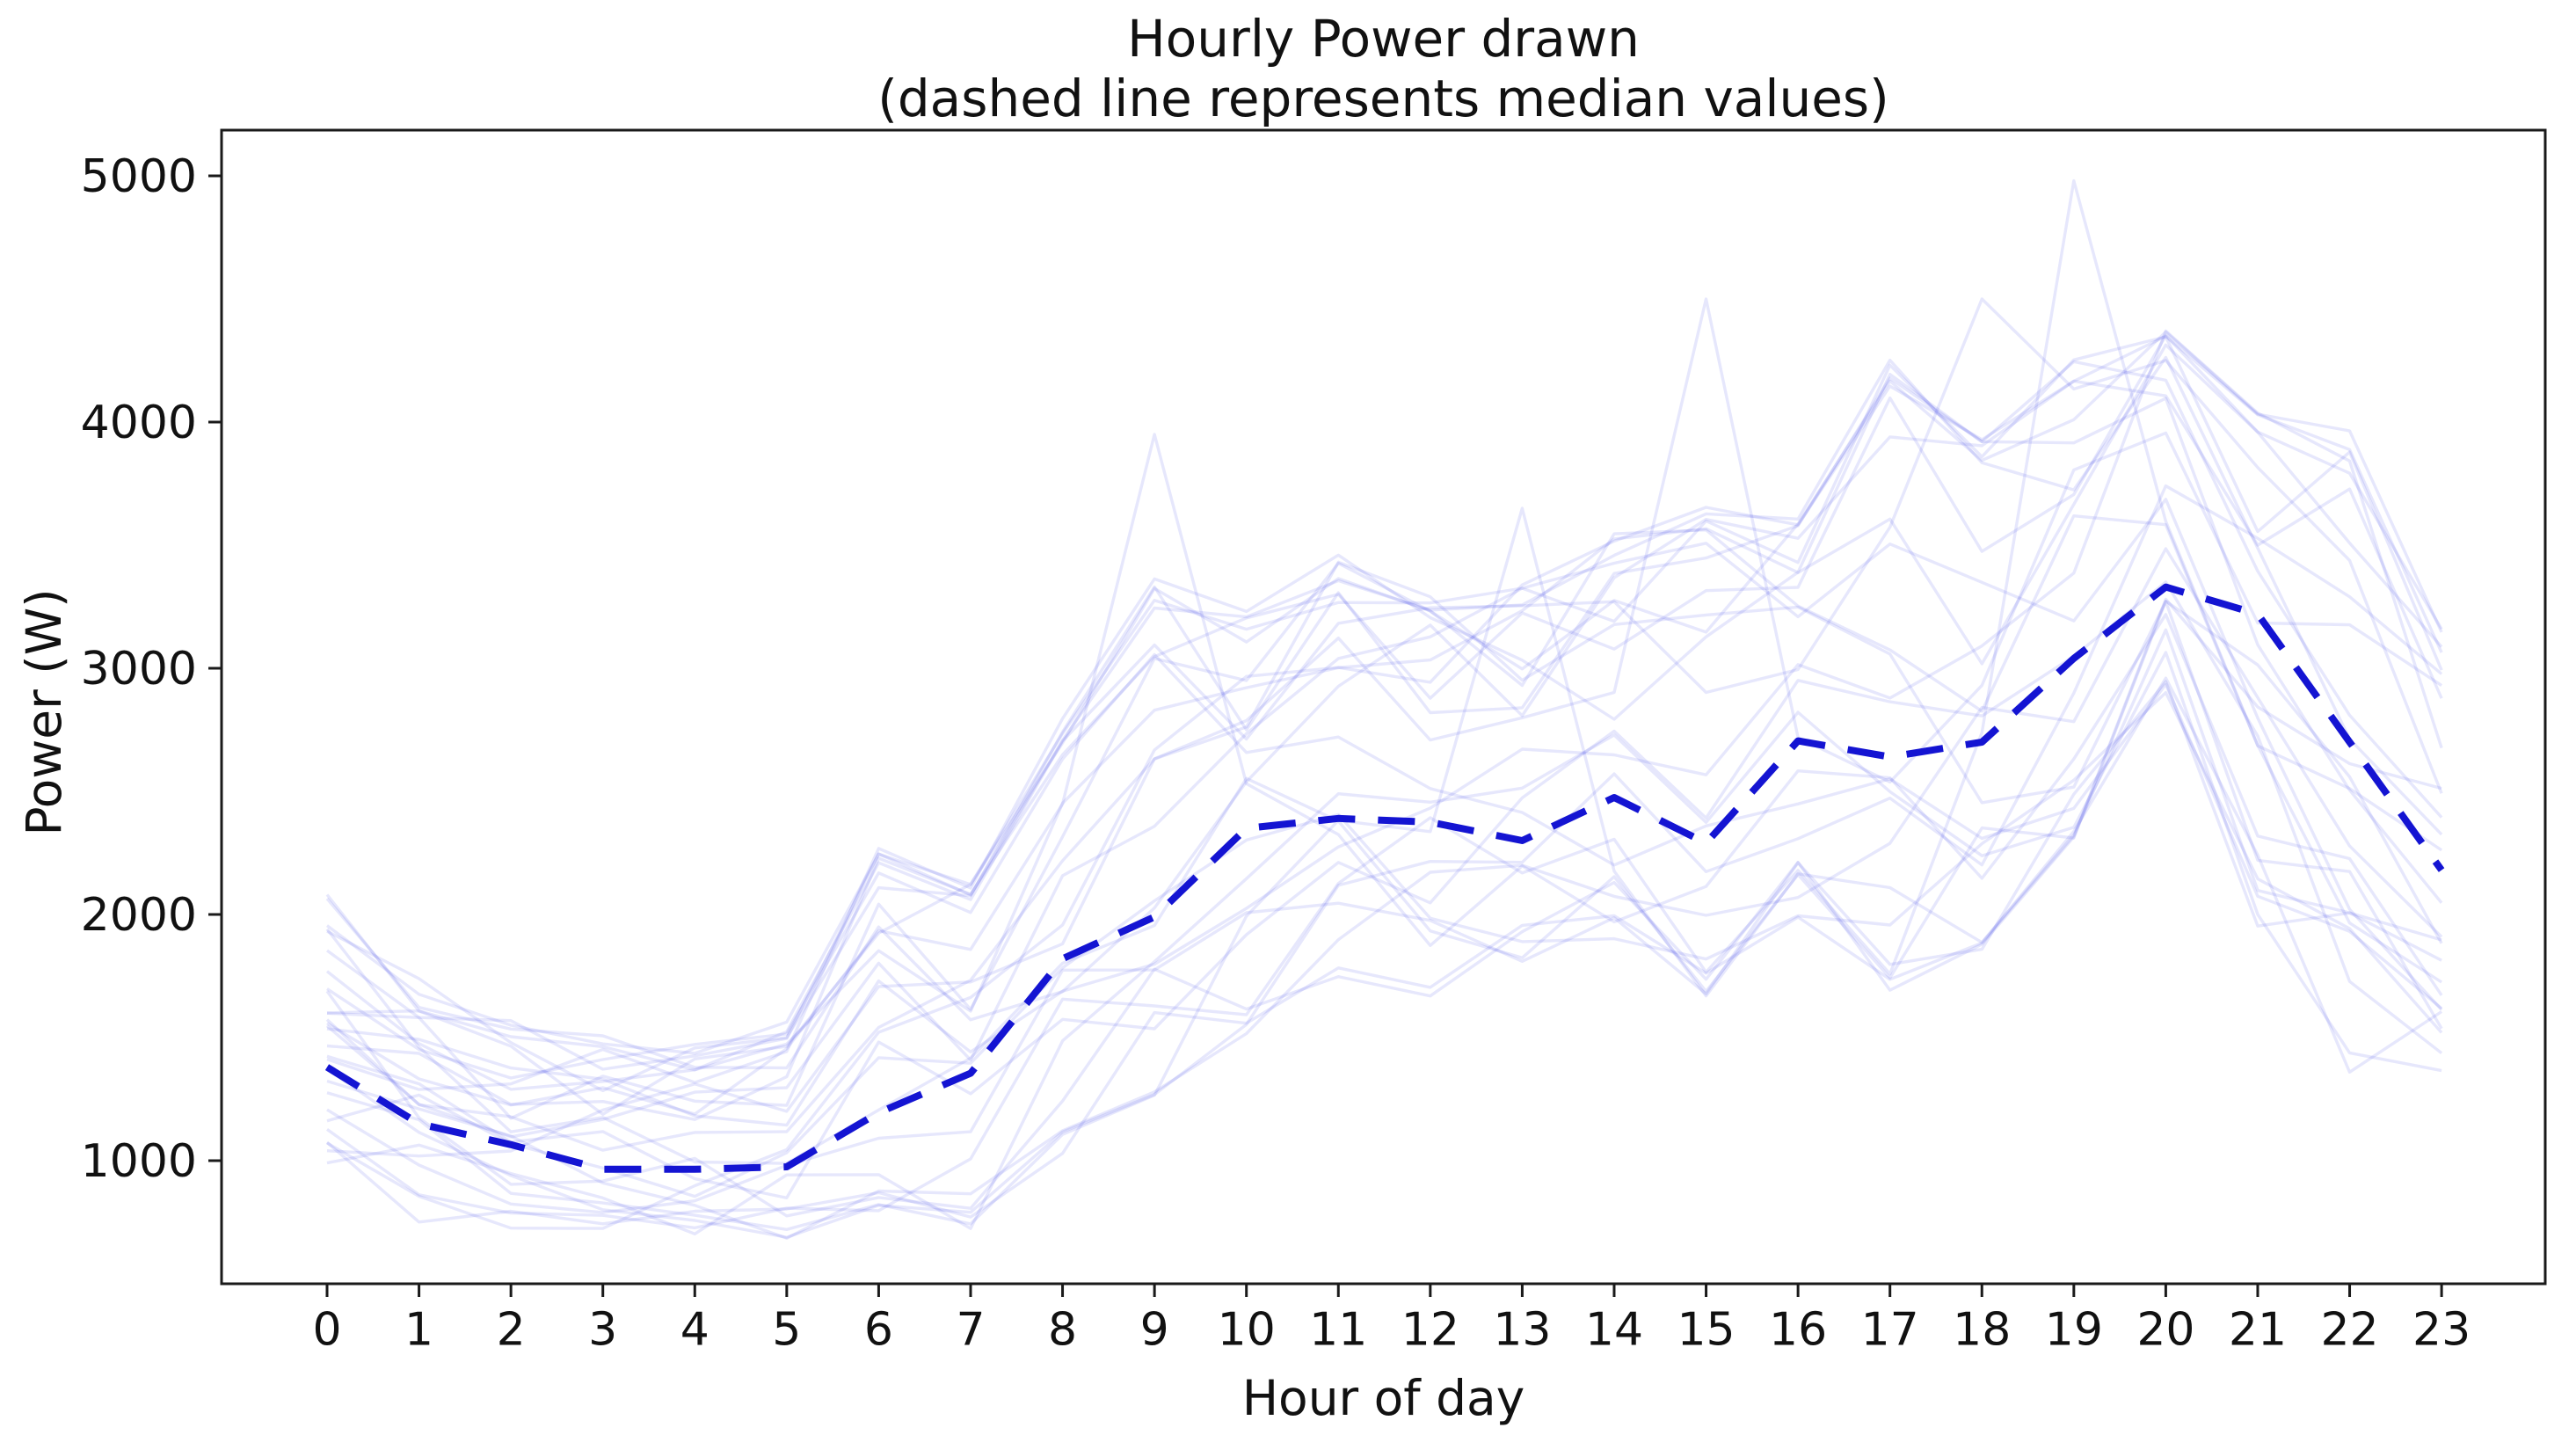 This screenshot has height=1435, width=2576. I want to click on x-tick-label: 10, so click(1247, 1330).